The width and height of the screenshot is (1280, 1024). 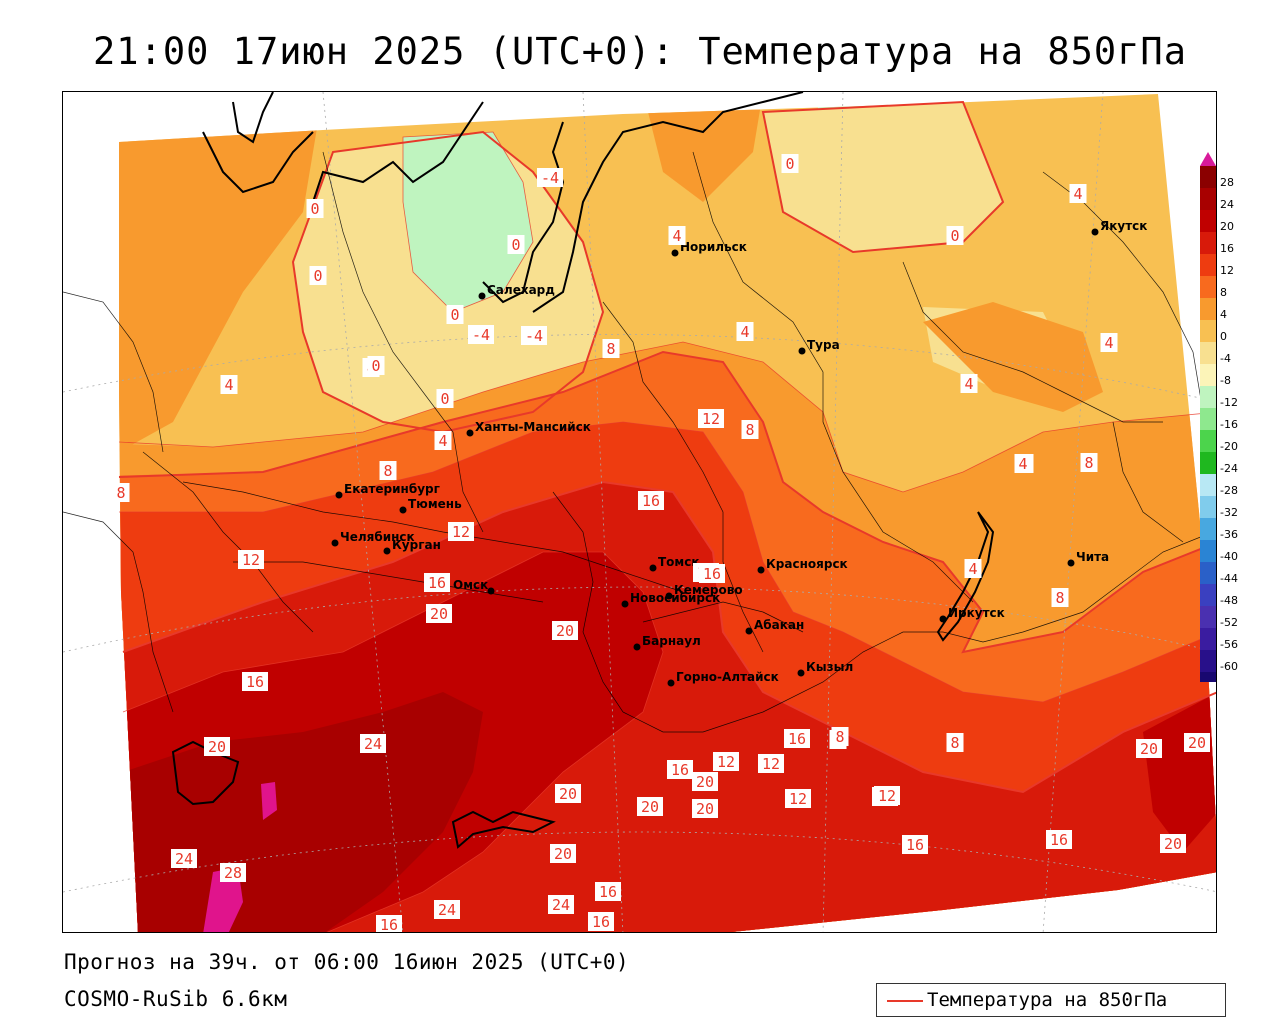 I want to click on contour-label: 8, so click(x=611, y=348).